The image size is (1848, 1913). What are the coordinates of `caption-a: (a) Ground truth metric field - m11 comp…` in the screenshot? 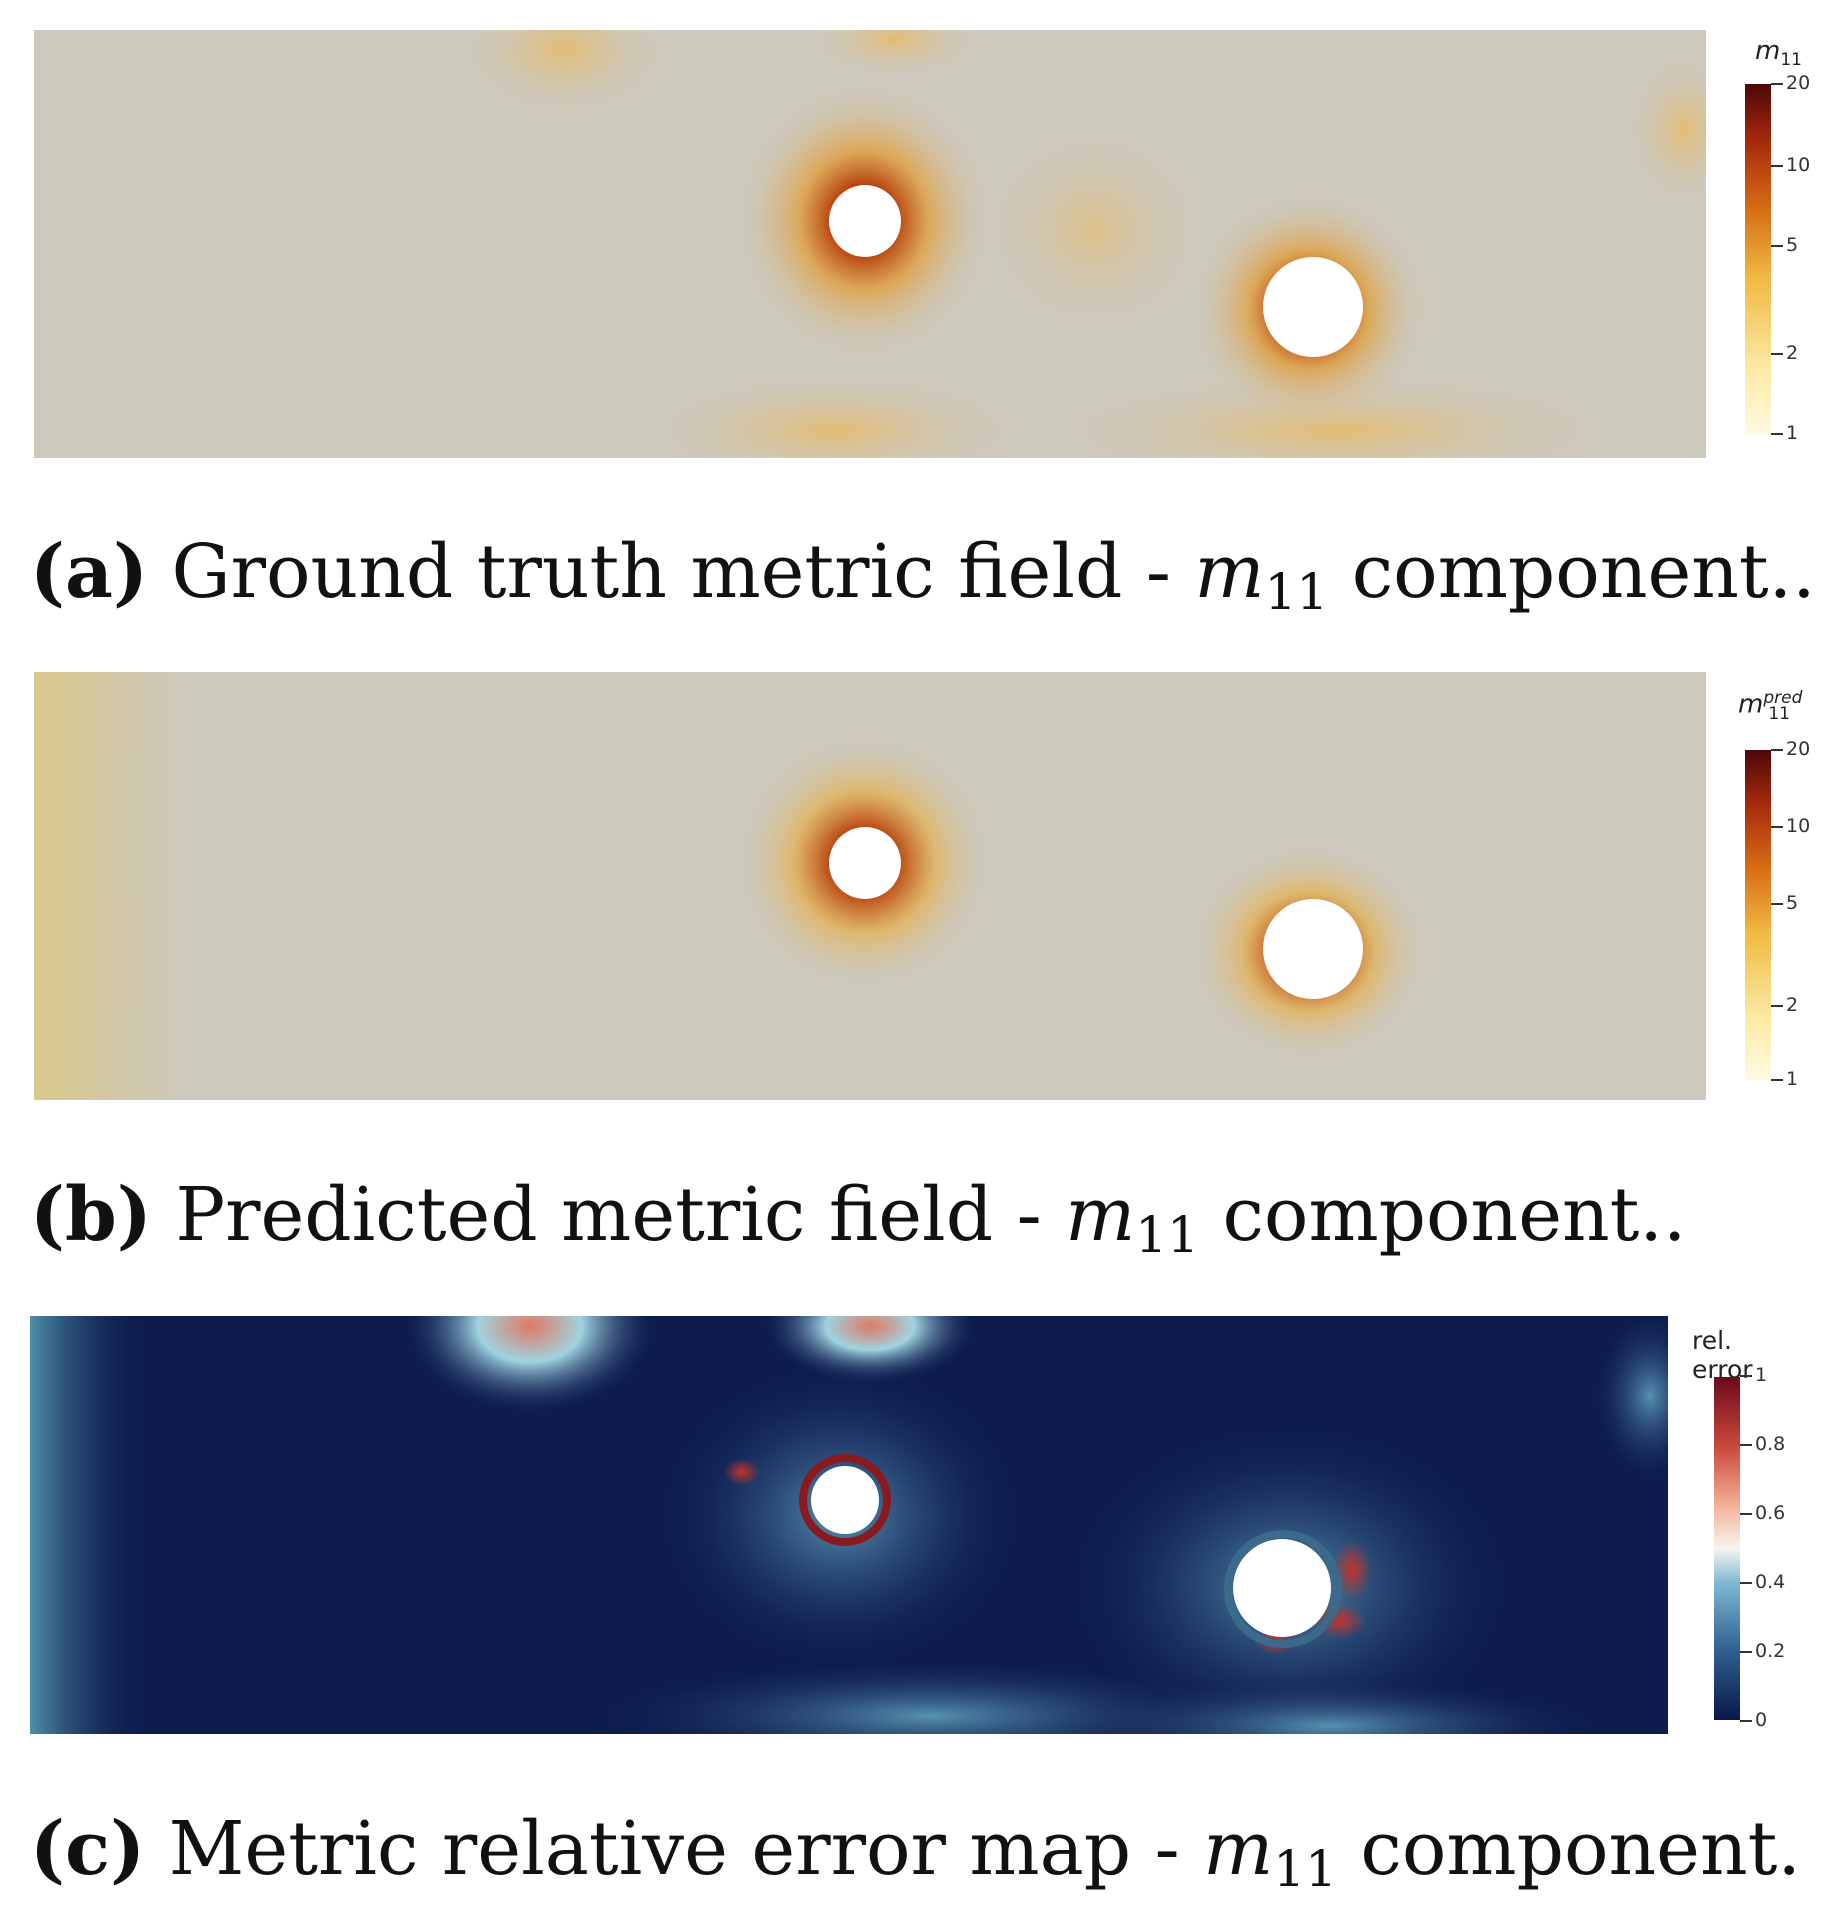 It's located at (923, 575).